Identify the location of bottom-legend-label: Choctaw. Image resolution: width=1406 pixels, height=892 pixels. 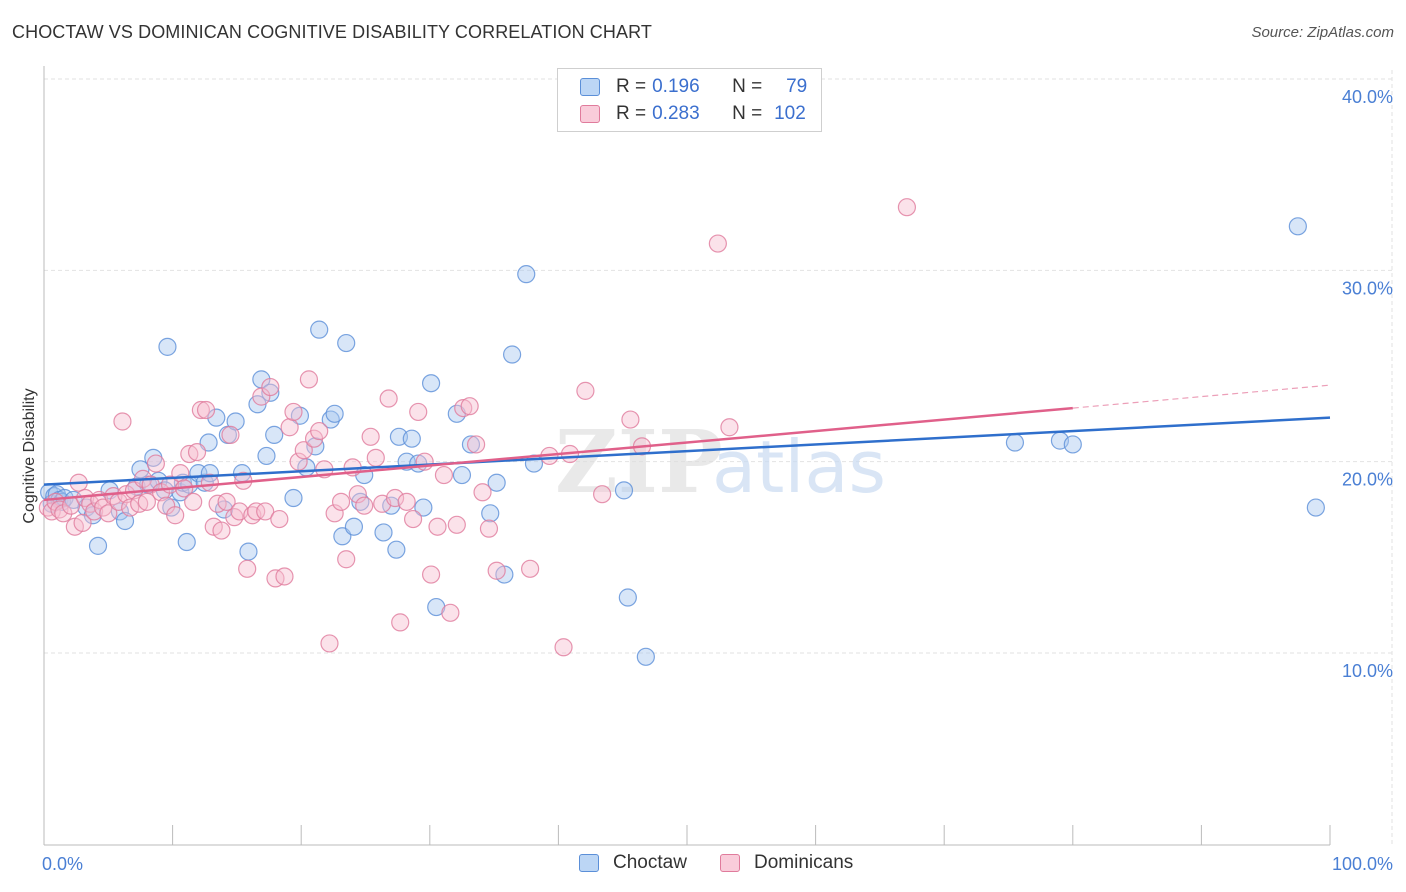
(650, 862).